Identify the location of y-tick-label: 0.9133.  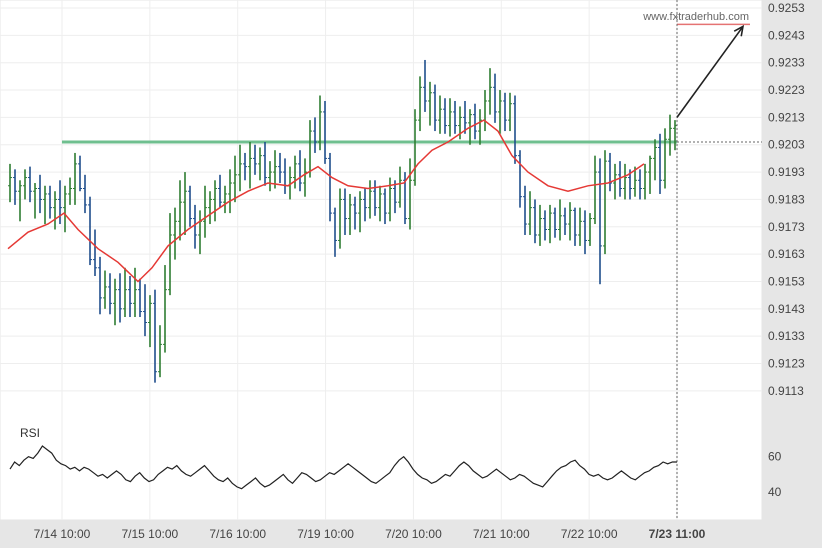
(786, 336).